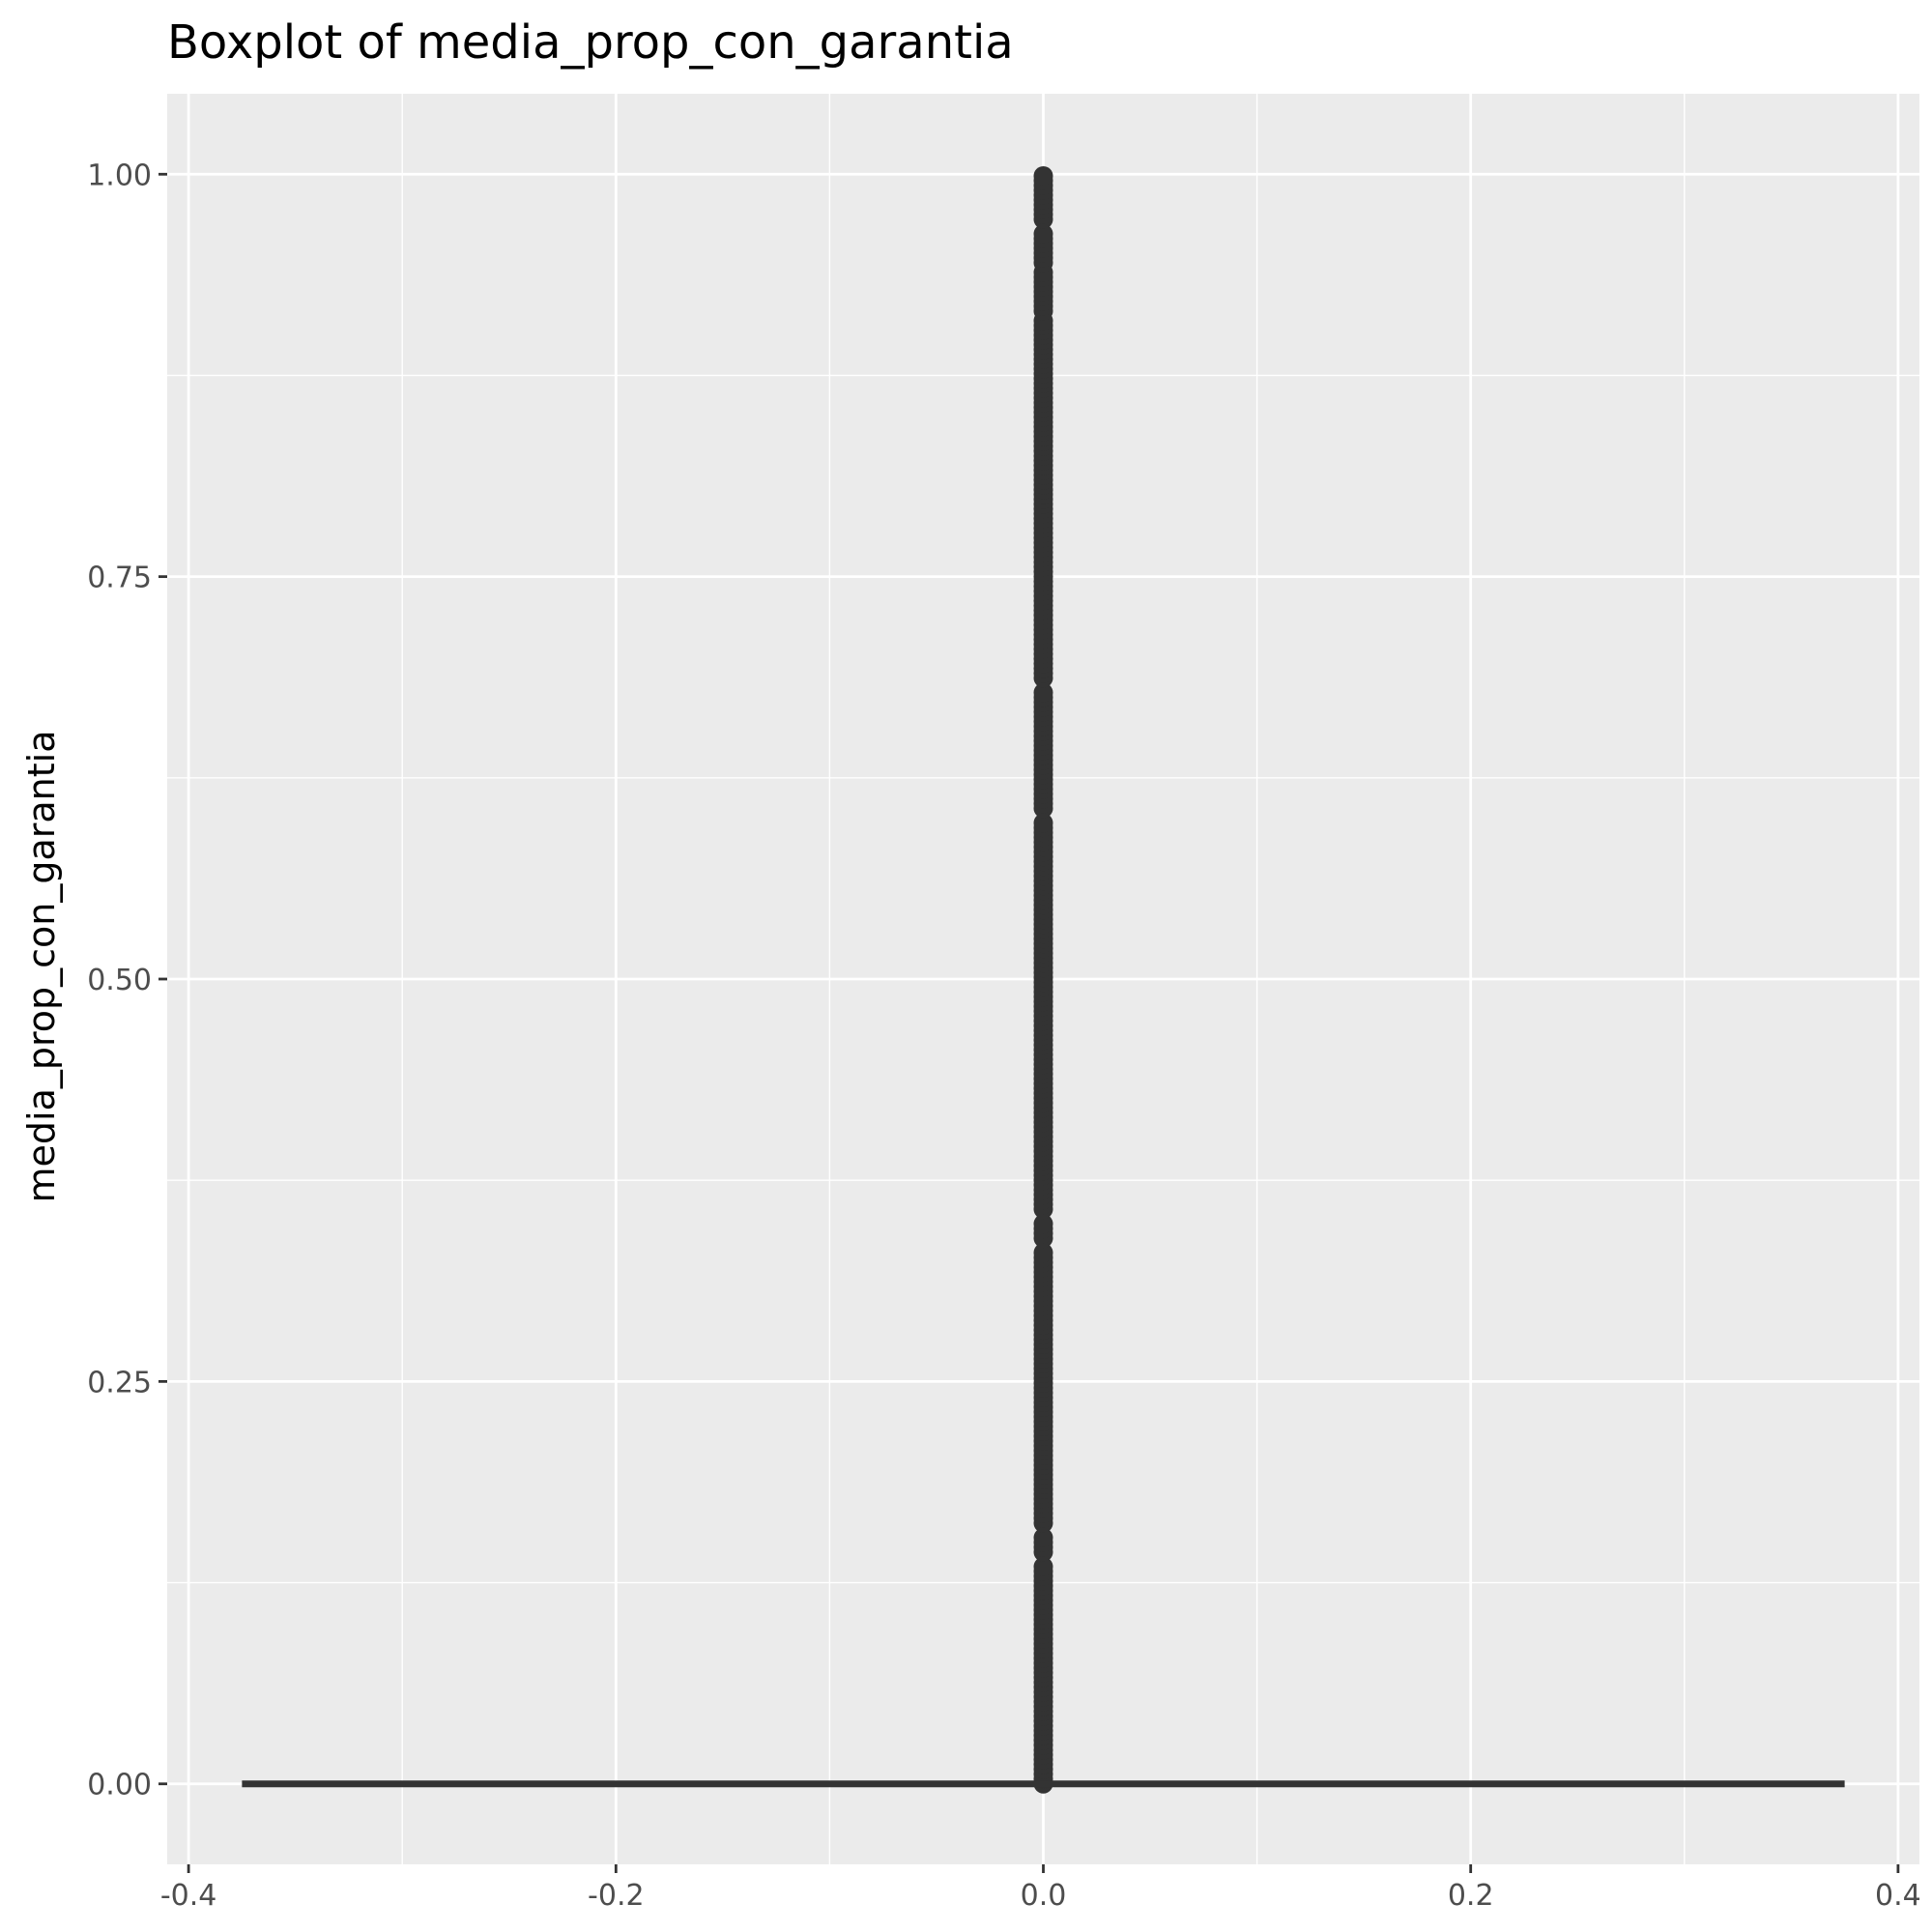 This screenshot has height=1932, width=1932. I want to click on x-axis: -0.4 -0.2 0.0 0.2 0.4, so click(1040, 1888).